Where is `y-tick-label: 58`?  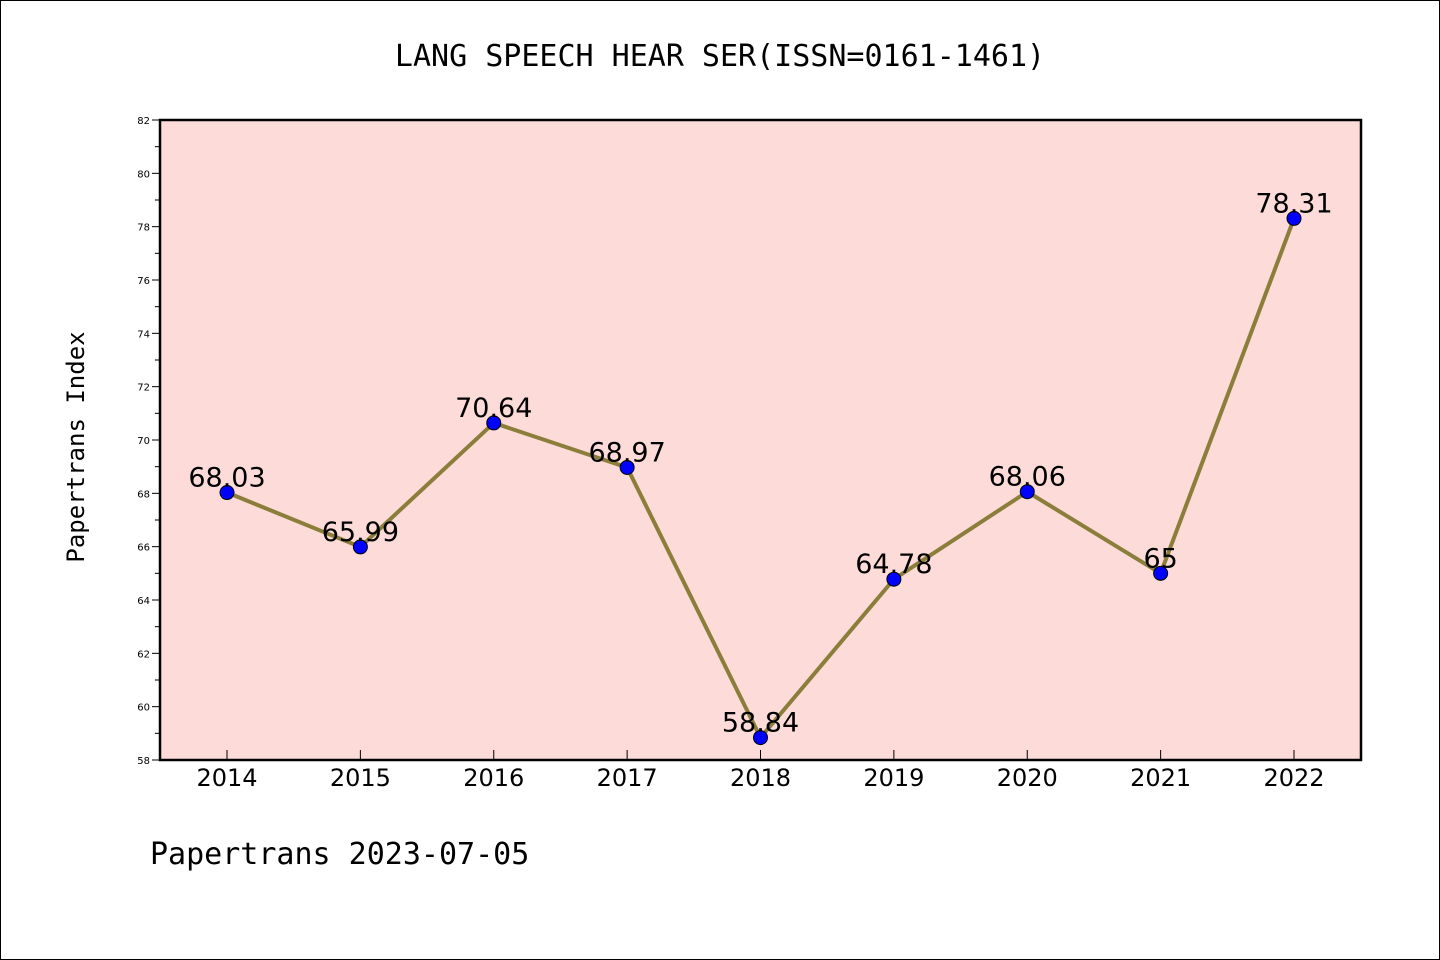 y-tick-label: 58 is located at coordinates (143, 761).